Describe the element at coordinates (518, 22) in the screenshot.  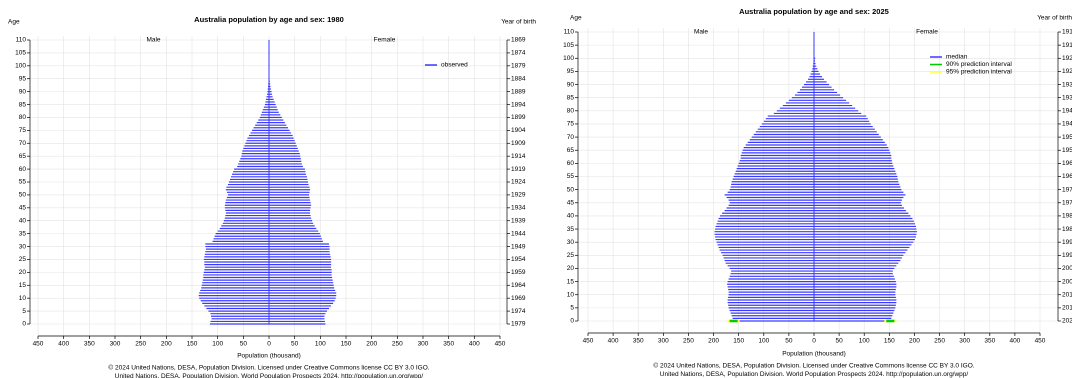
I see `y2-axis-label: Year of birth` at that location.